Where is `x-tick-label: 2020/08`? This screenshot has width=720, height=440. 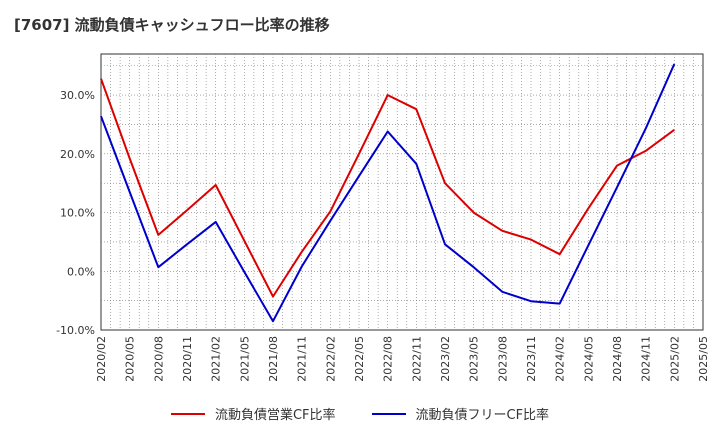 x-tick-label: 2020/08 is located at coordinates (158, 359).